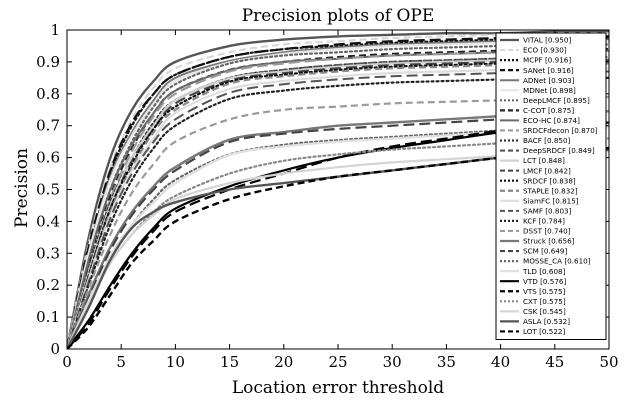 This screenshot has width=626, height=406. What do you see at coordinates (544, 271) in the screenshot?
I see `legend-entry: TLD [0.608]` at bounding box center [544, 271].